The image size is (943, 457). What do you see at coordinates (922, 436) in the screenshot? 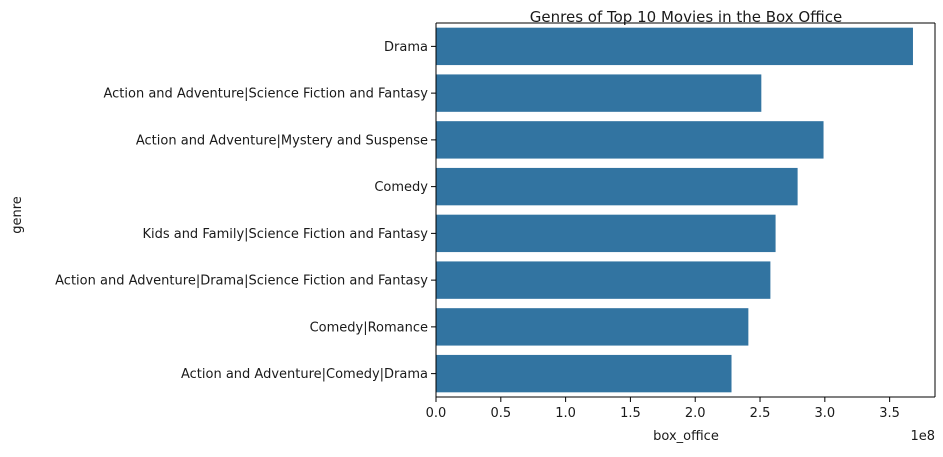
I see `x-axis-offset-text: 1e8` at bounding box center [922, 436].